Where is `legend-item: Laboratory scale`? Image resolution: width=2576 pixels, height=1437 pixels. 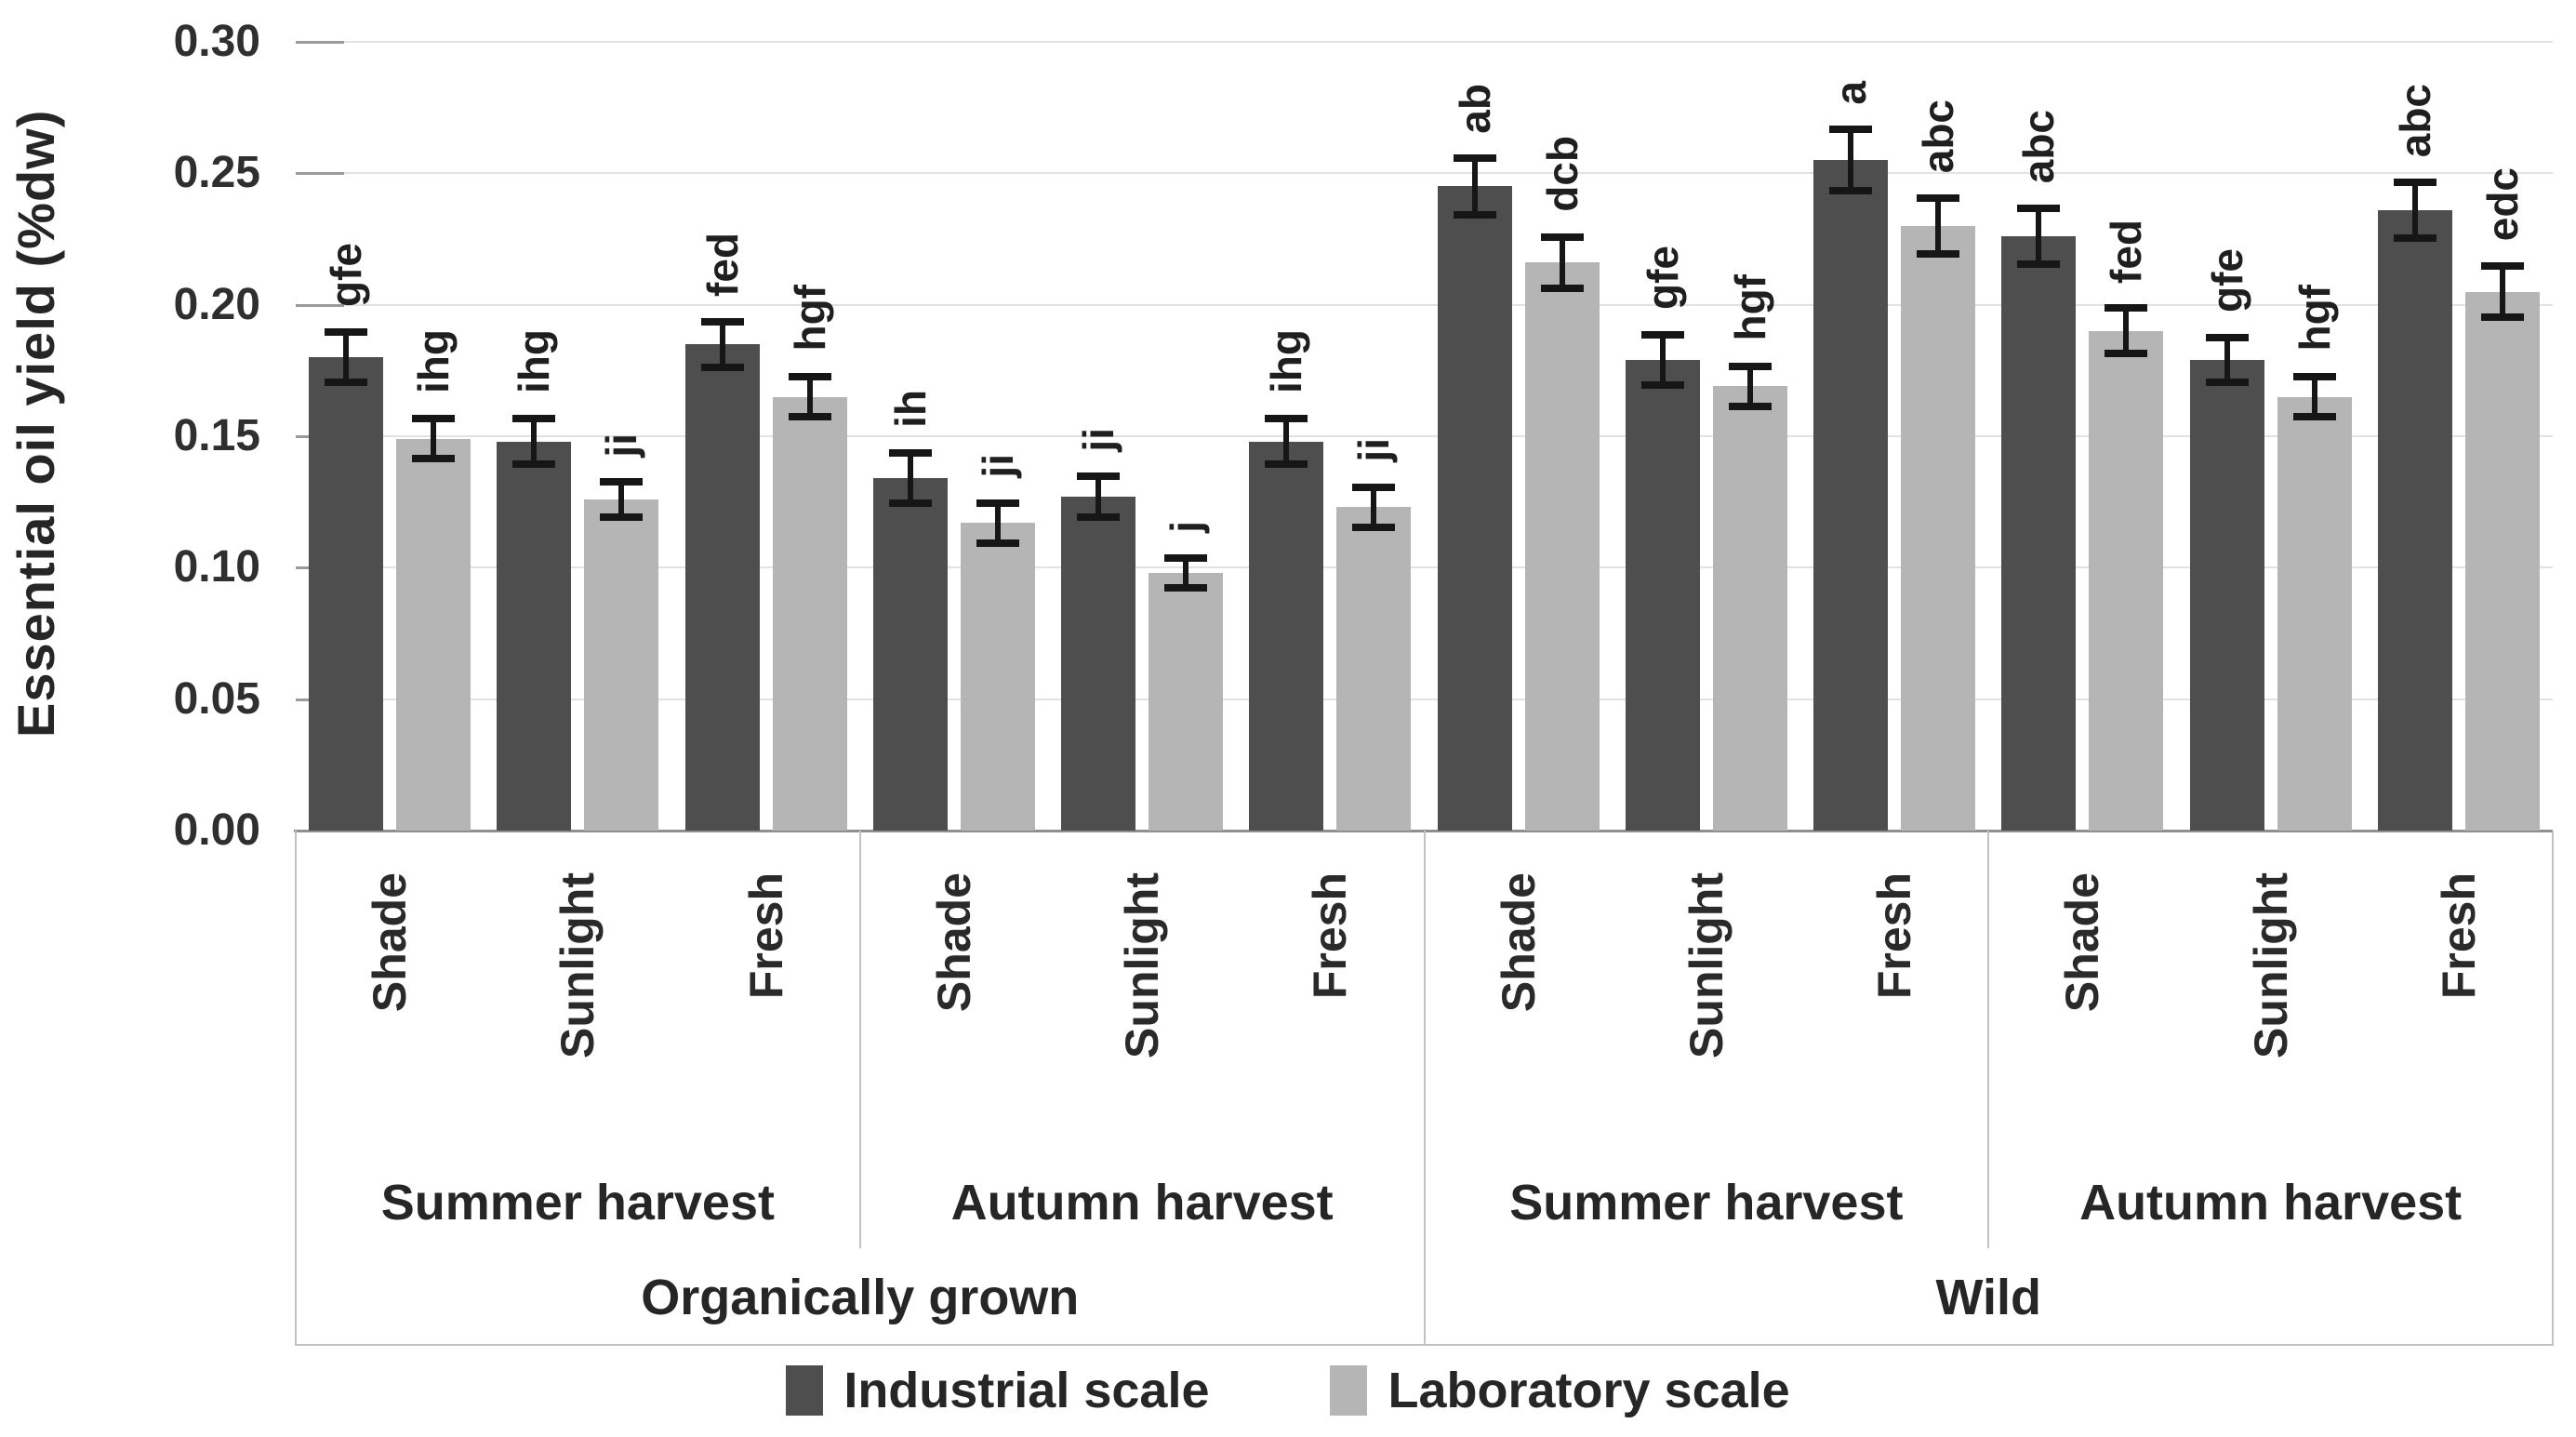
legend-item: Laboratory scale is located at coordinates (1560, 1391).